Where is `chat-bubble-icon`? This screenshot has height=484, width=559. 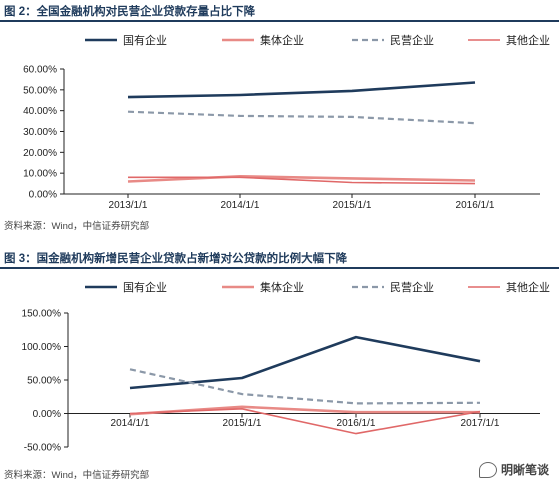 chat-bubble-icon is located at coordinates (487, 469).